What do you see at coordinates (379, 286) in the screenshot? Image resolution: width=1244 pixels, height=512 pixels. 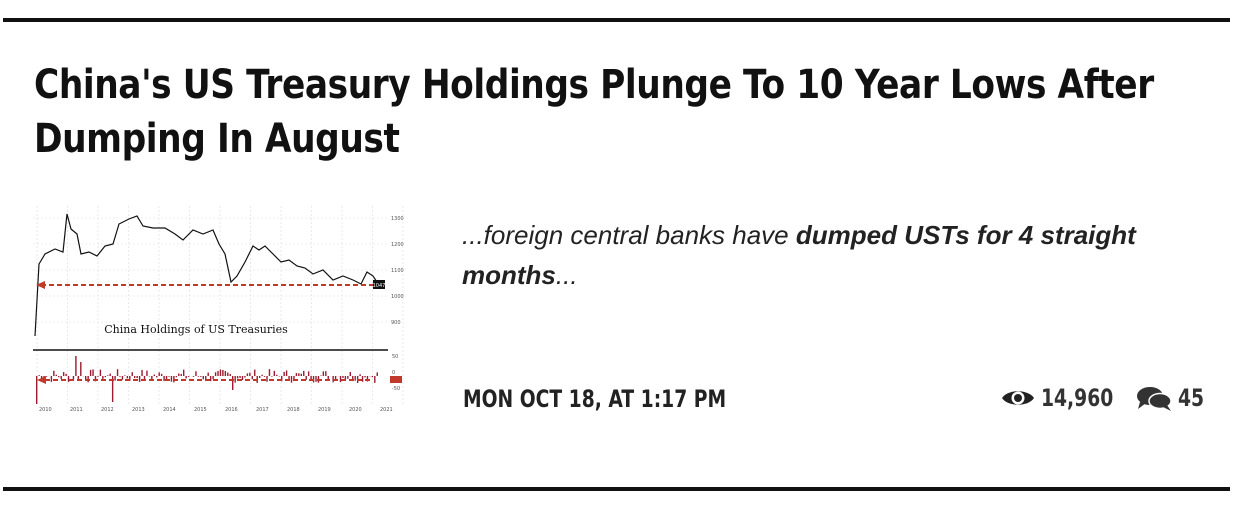 I see `current-value-label: 1047` at bounding box center [379, 286].